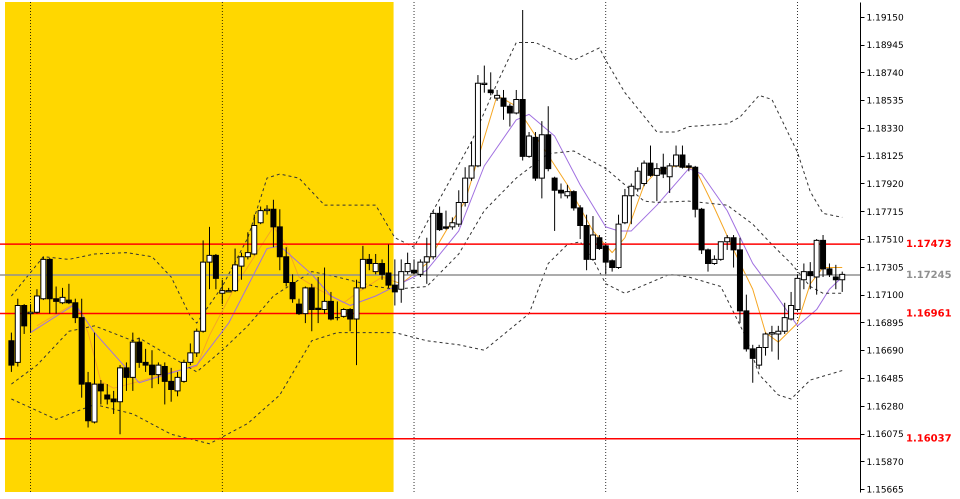  I want to click on y-tick-label: 1.17305, so click(885, 268).